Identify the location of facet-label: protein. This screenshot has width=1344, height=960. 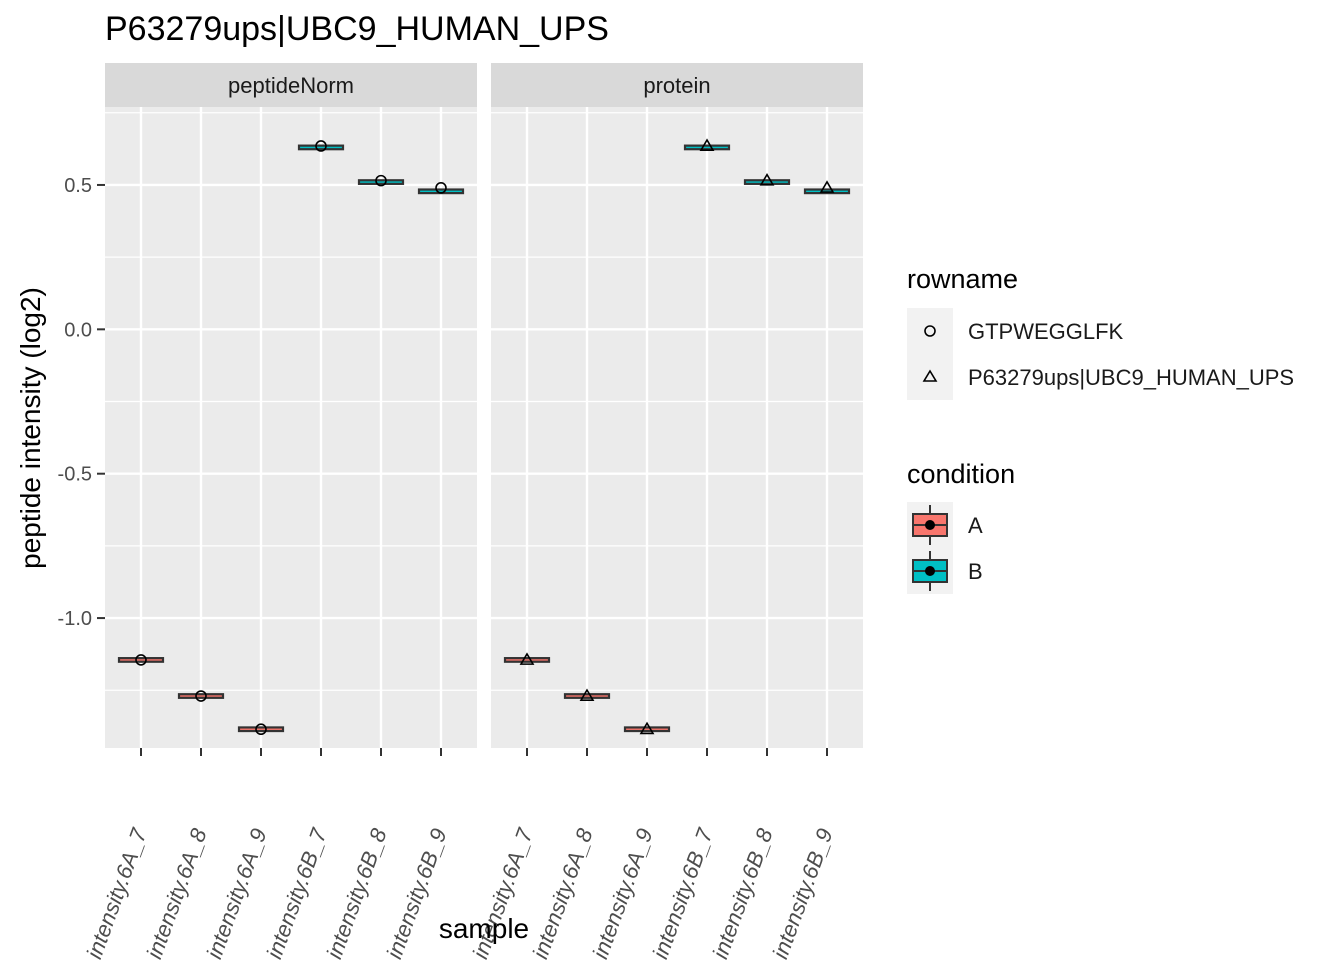
(676, 85).